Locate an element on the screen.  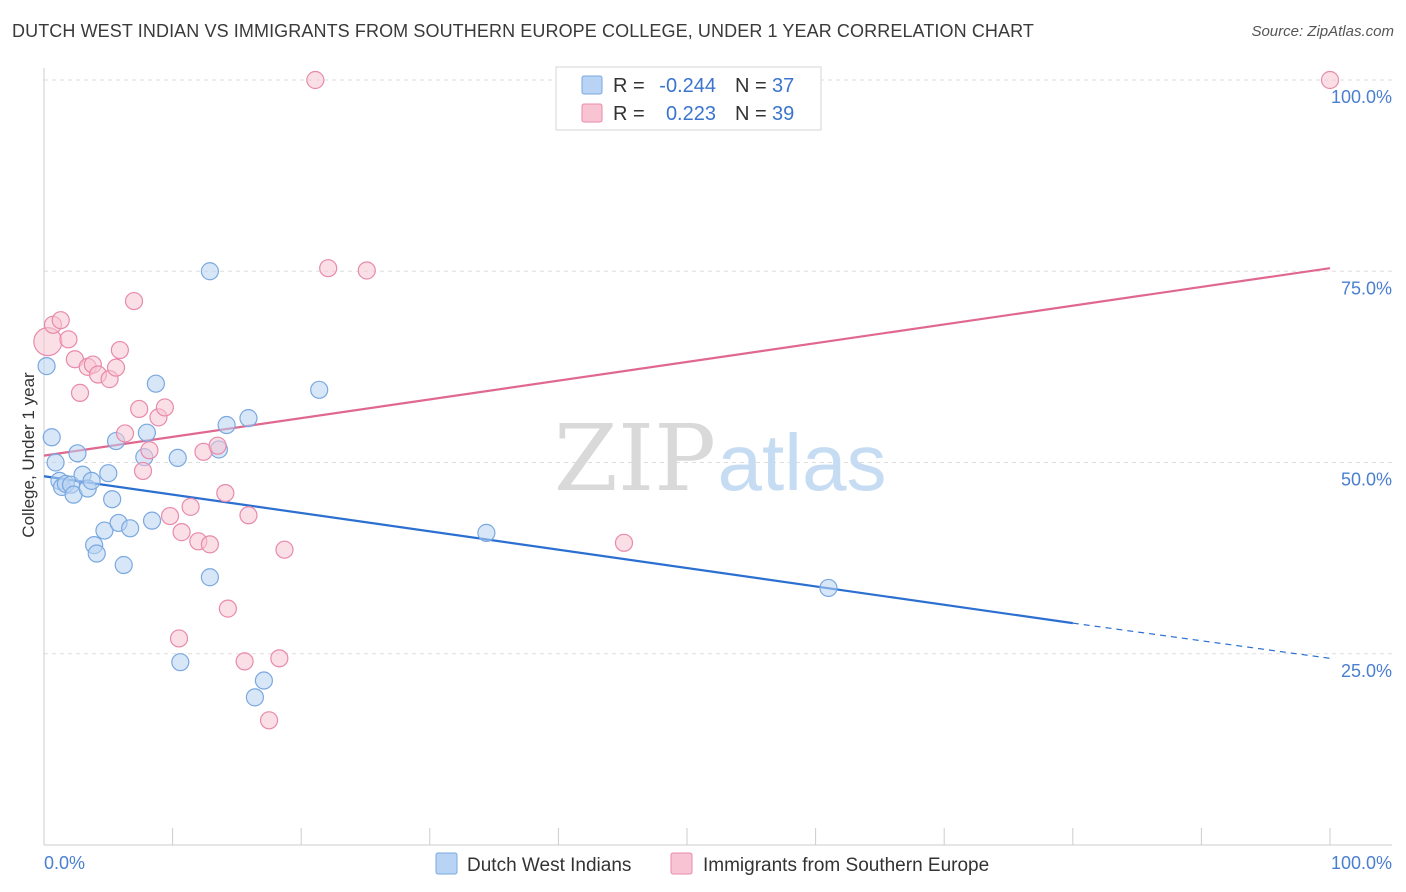
chart-source: Source: ZipAtlas.com is located at coordinates (1322, 31).